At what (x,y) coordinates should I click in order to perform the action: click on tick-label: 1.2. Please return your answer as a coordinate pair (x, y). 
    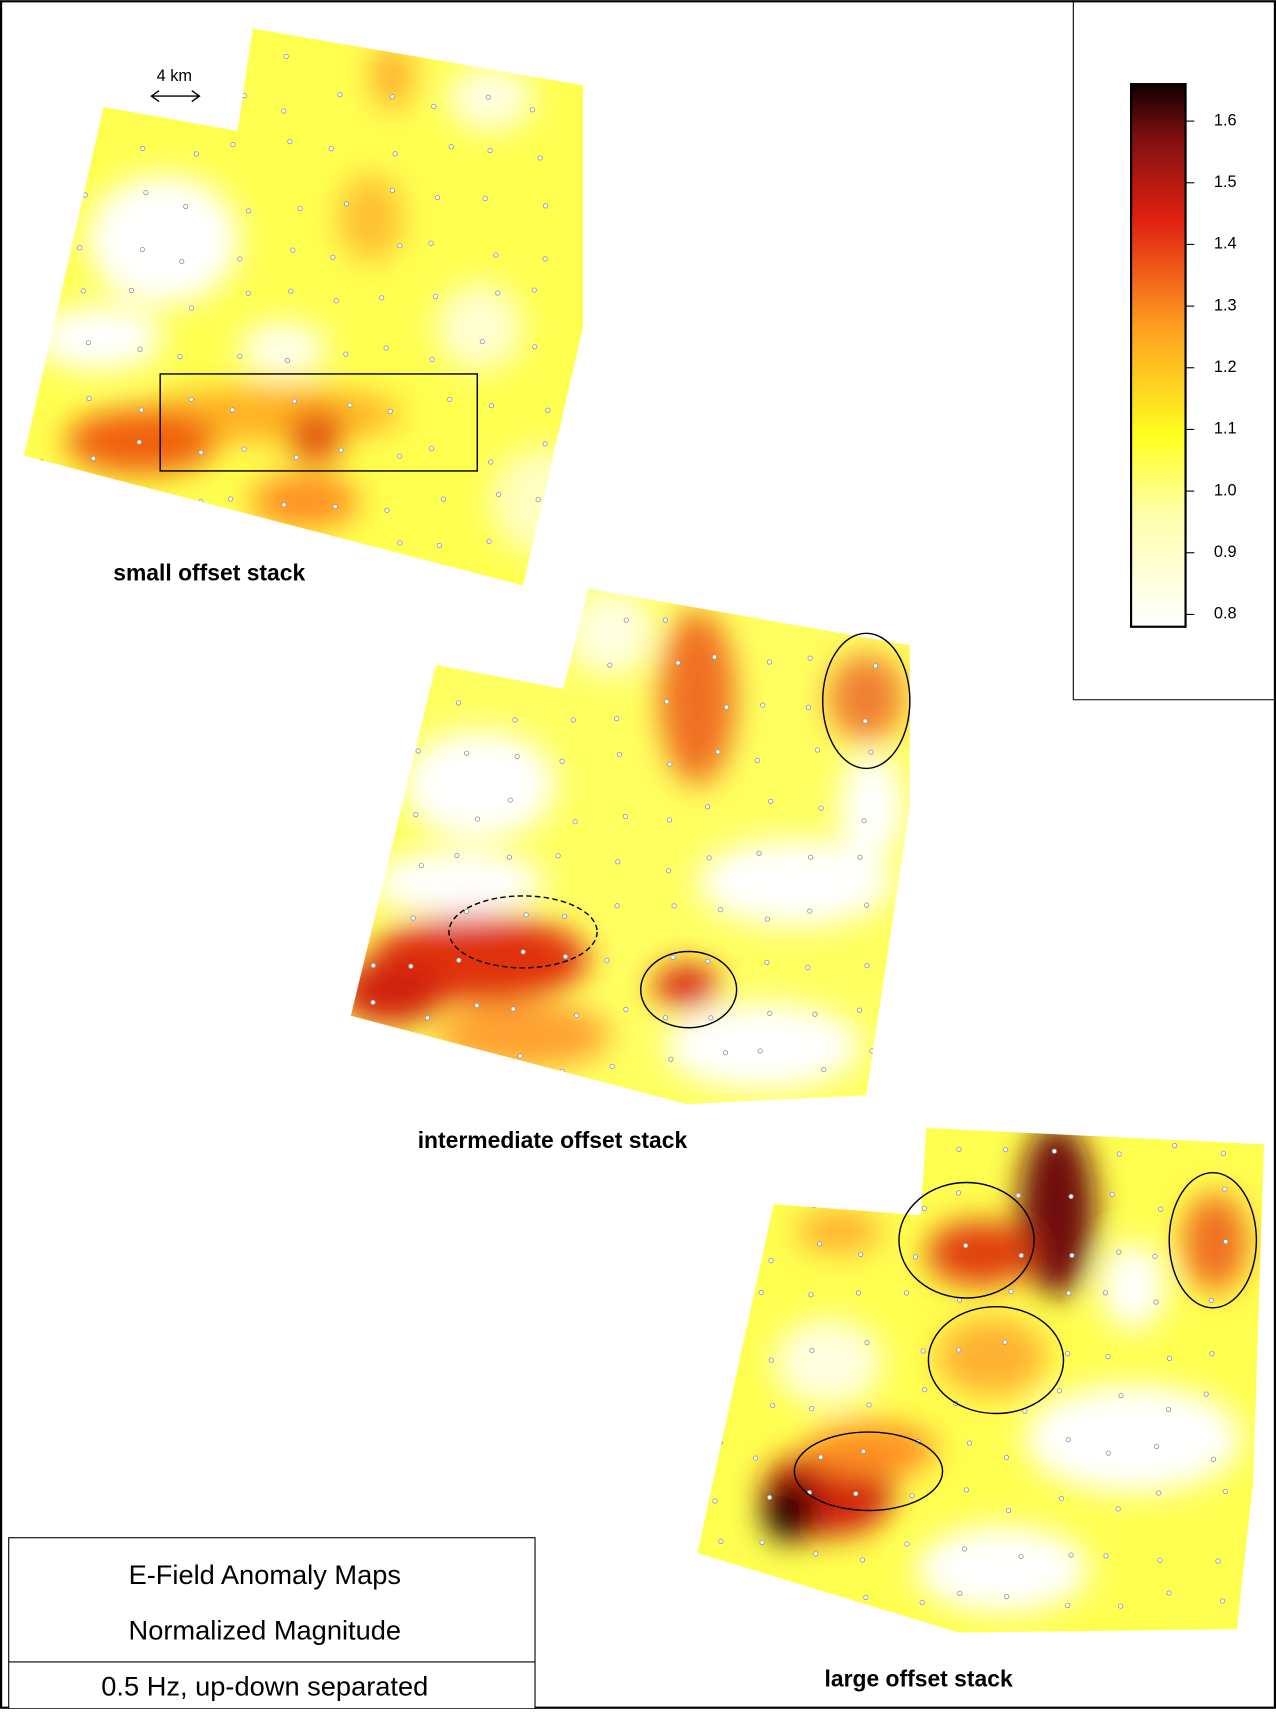
    Looking at the image, I should click on (1225, 367).